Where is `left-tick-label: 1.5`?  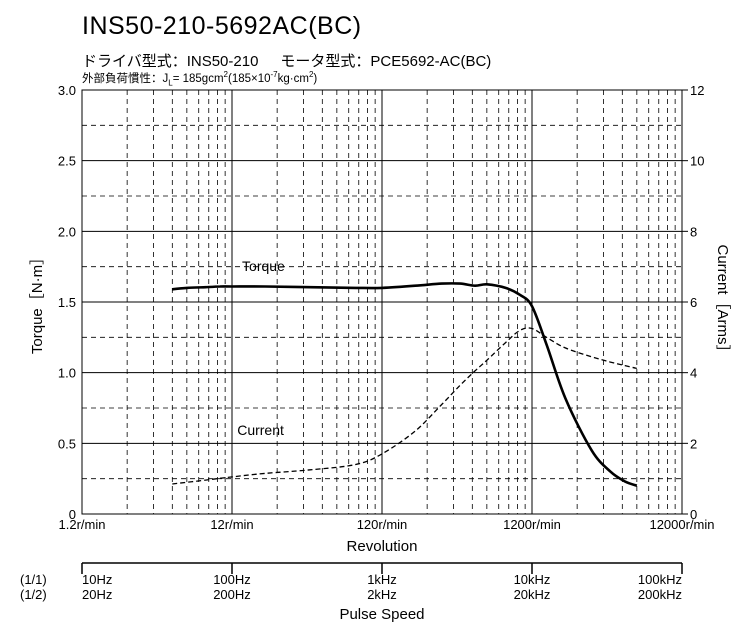
left-tick-label: 1.5 is located at coordinates (67, 302).